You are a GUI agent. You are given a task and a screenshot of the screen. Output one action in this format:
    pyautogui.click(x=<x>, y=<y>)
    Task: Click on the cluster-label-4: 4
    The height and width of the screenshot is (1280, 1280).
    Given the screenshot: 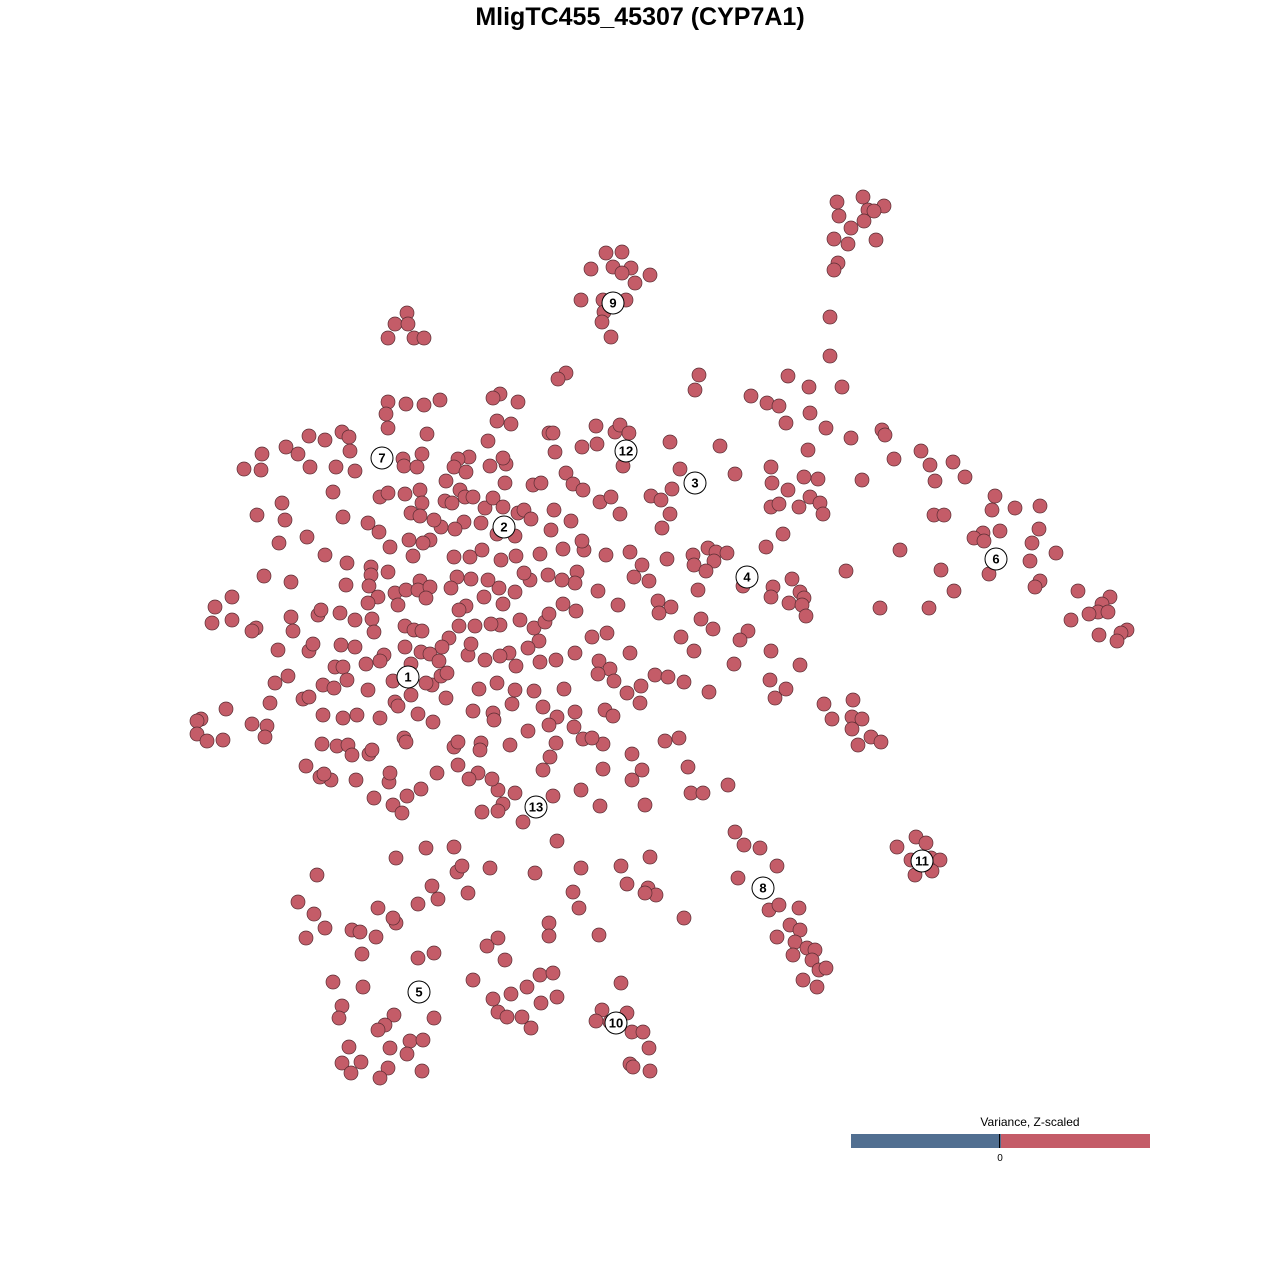 What is the action you would take?
    pyautogui.click(x=747, y=577)
    